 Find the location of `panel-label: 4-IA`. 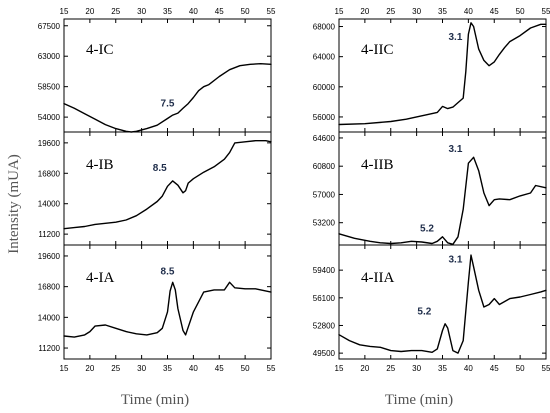

panel-label: 4-IA is located at coordinates (100, 278).